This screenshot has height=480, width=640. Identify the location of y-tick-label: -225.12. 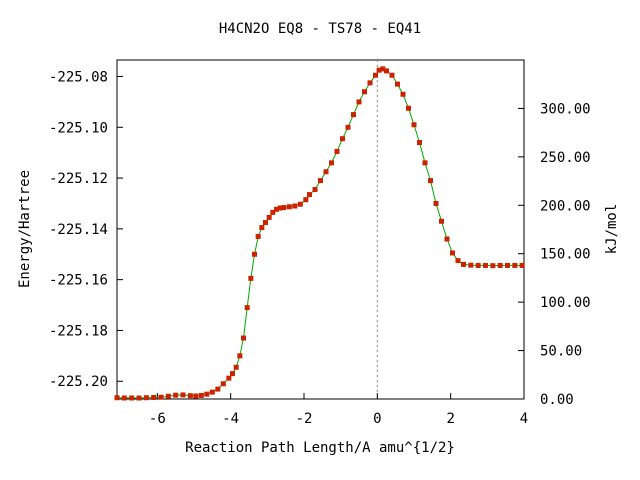
(78, 179).